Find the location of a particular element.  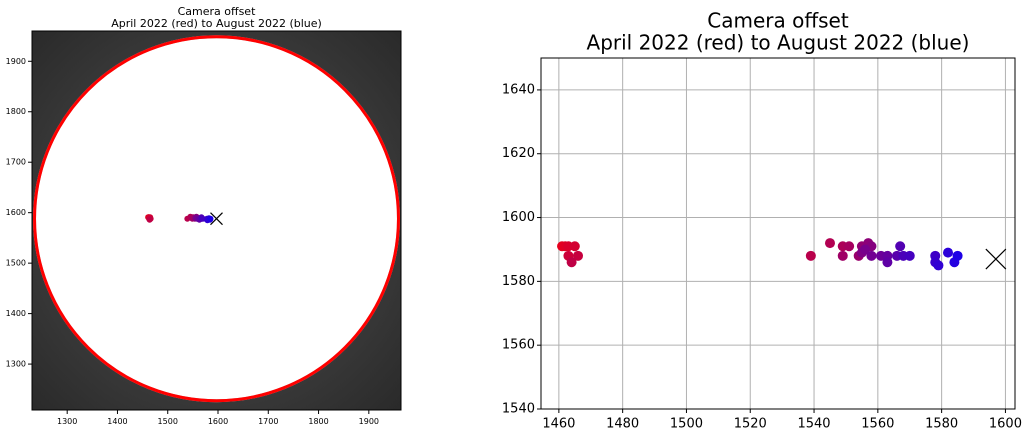

x-tick-label: 1480 is located at coordinates (622, 424).